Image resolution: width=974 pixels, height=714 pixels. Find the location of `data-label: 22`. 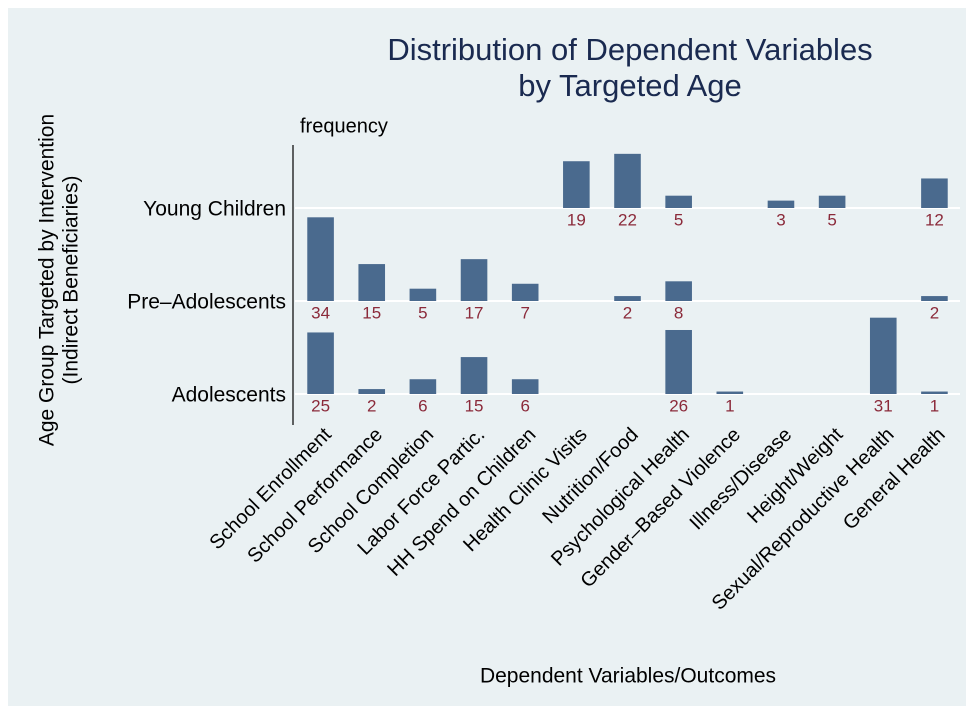

data-label: 22 is located at coordinates (627, 219).